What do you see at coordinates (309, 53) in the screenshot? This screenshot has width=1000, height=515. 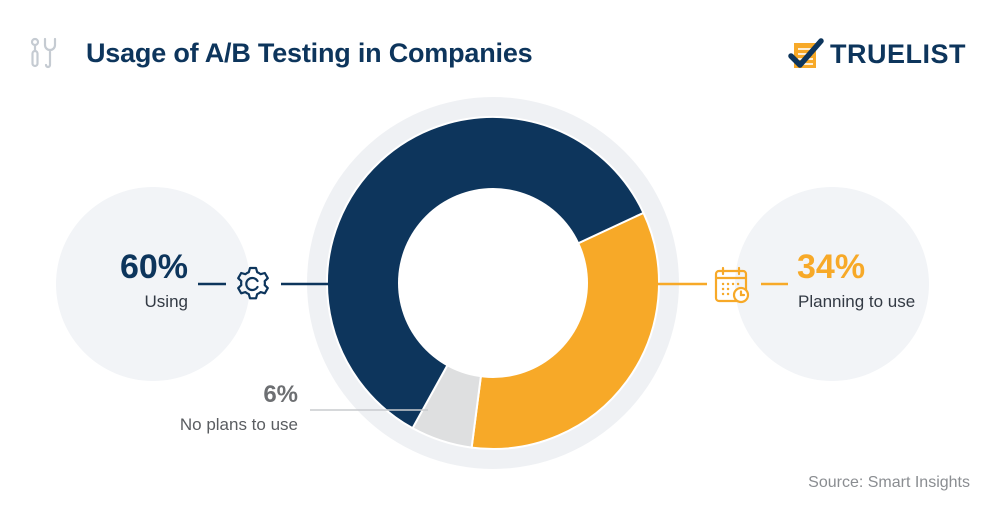 I see `page-title: Usage of A/B Testing in Companies` at bounding box center [309, 53].